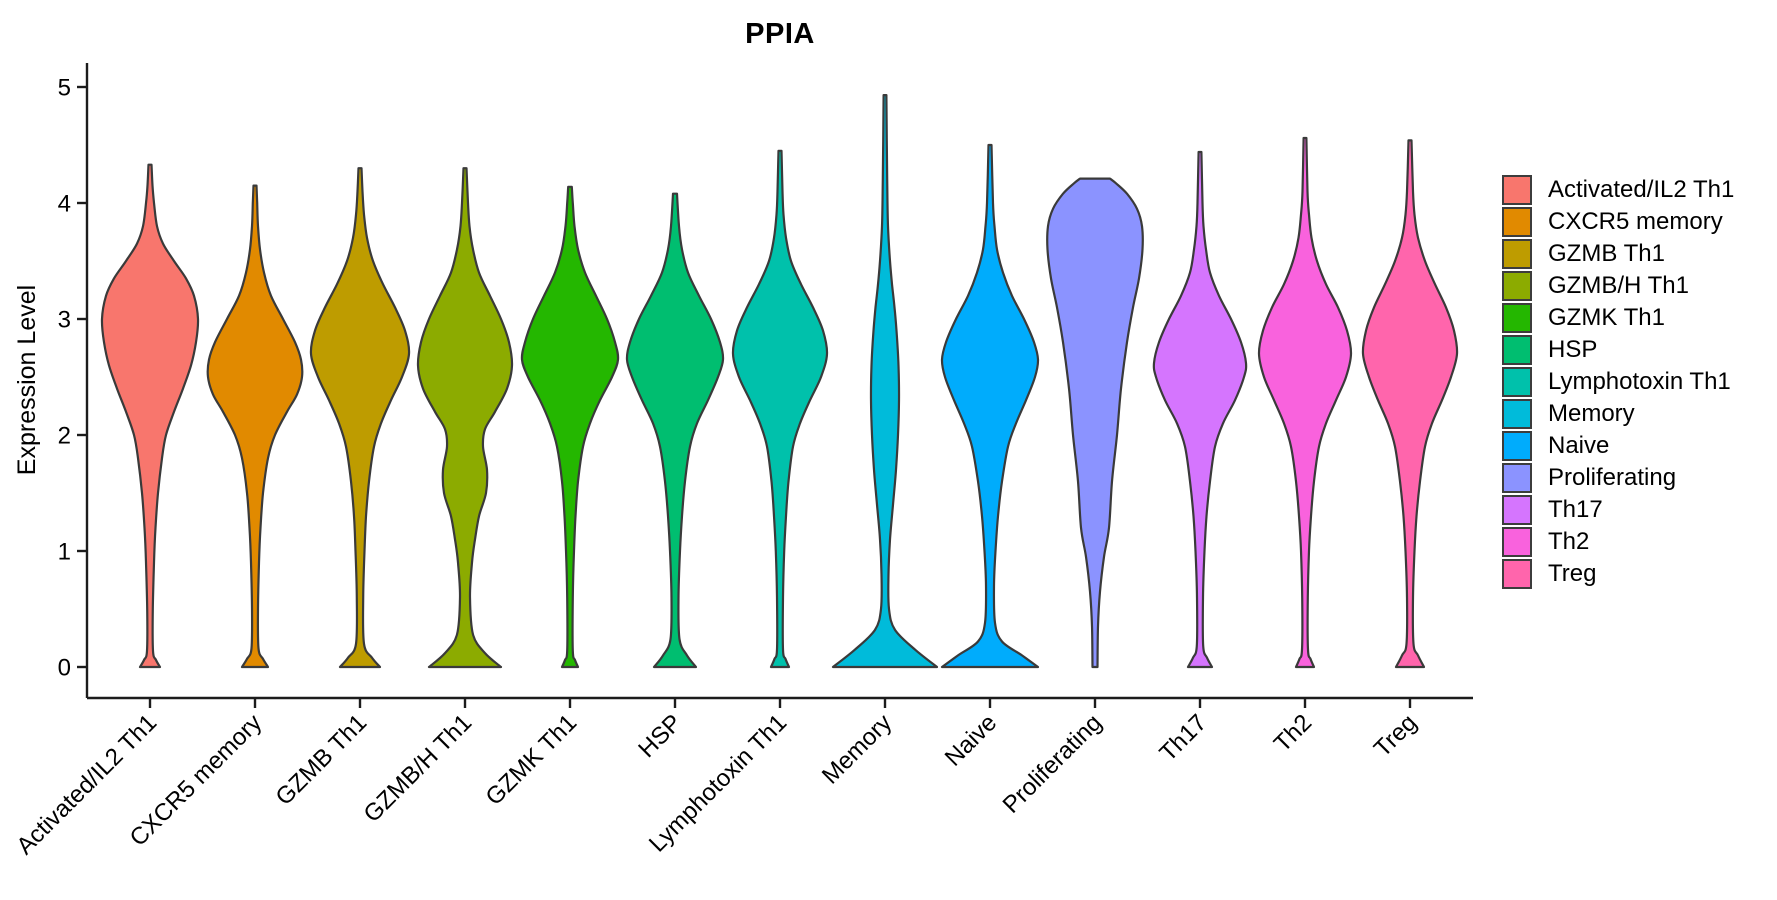  I want to click on x-tick-label: Treg, so click(1395, 735).